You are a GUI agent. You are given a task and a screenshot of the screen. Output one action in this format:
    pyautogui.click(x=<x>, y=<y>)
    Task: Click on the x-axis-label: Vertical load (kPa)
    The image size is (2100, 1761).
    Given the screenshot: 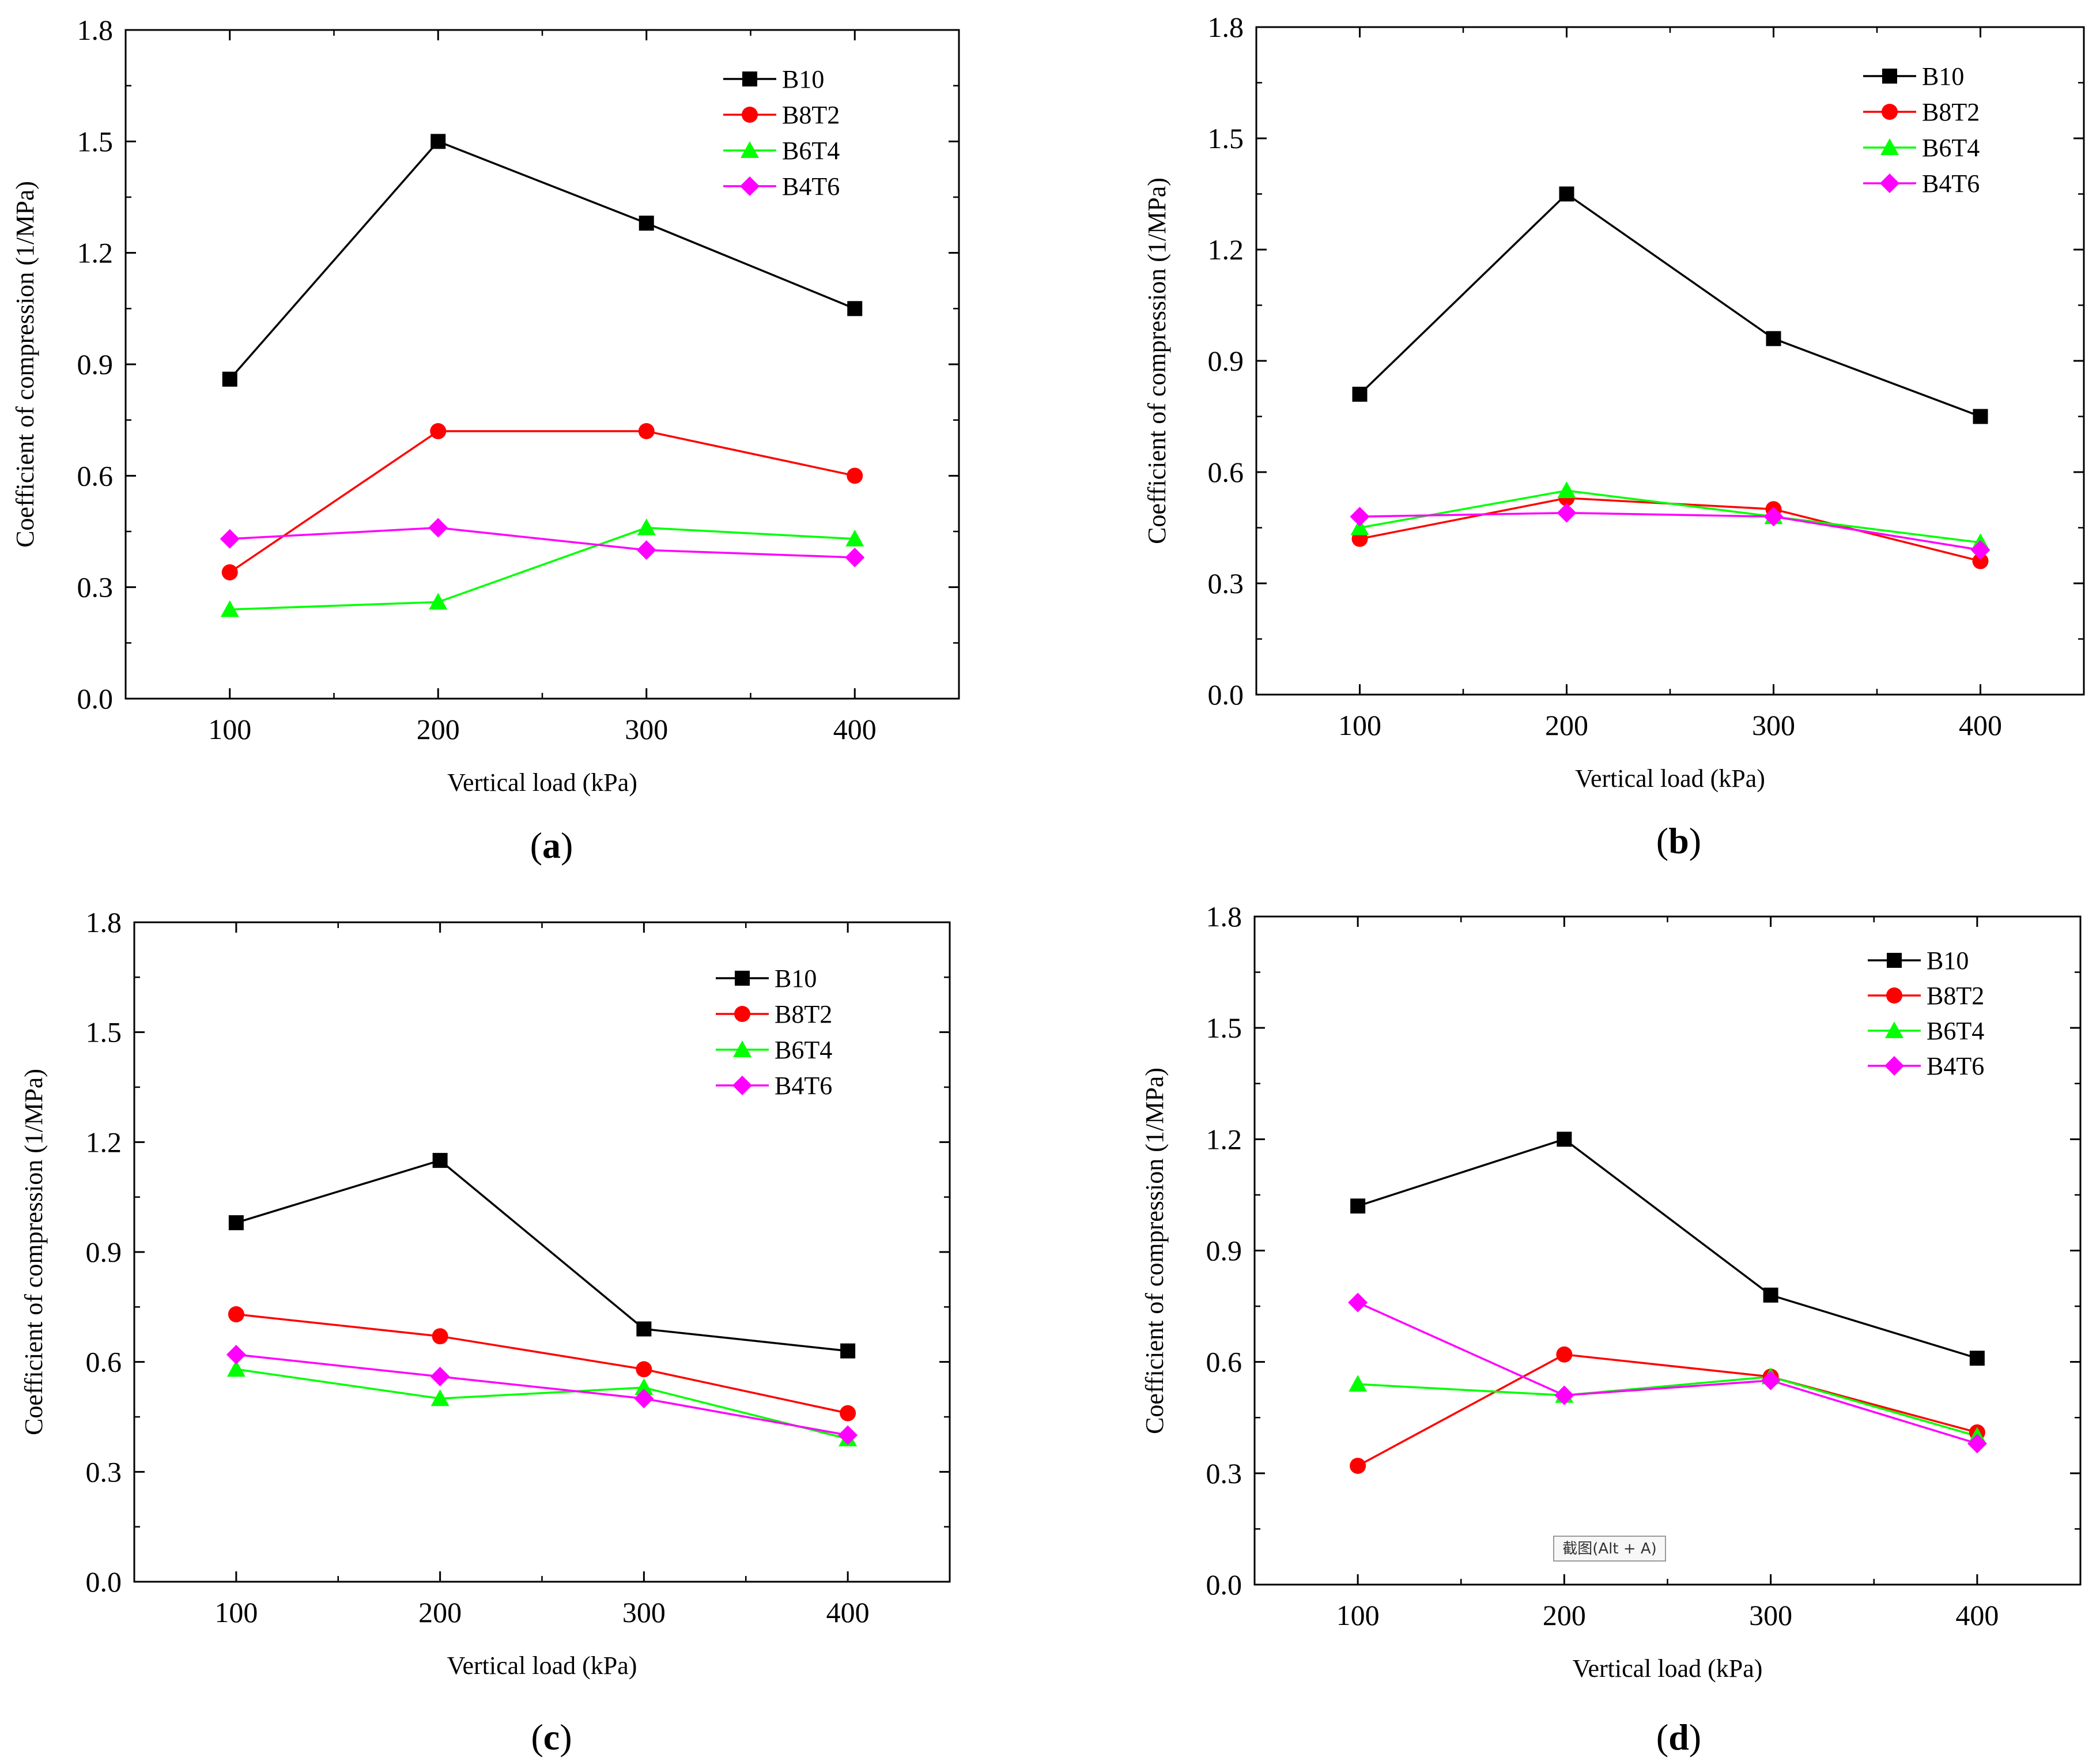 What is the action you would take?
    pyautogui.click(x=1670, y=778)
    